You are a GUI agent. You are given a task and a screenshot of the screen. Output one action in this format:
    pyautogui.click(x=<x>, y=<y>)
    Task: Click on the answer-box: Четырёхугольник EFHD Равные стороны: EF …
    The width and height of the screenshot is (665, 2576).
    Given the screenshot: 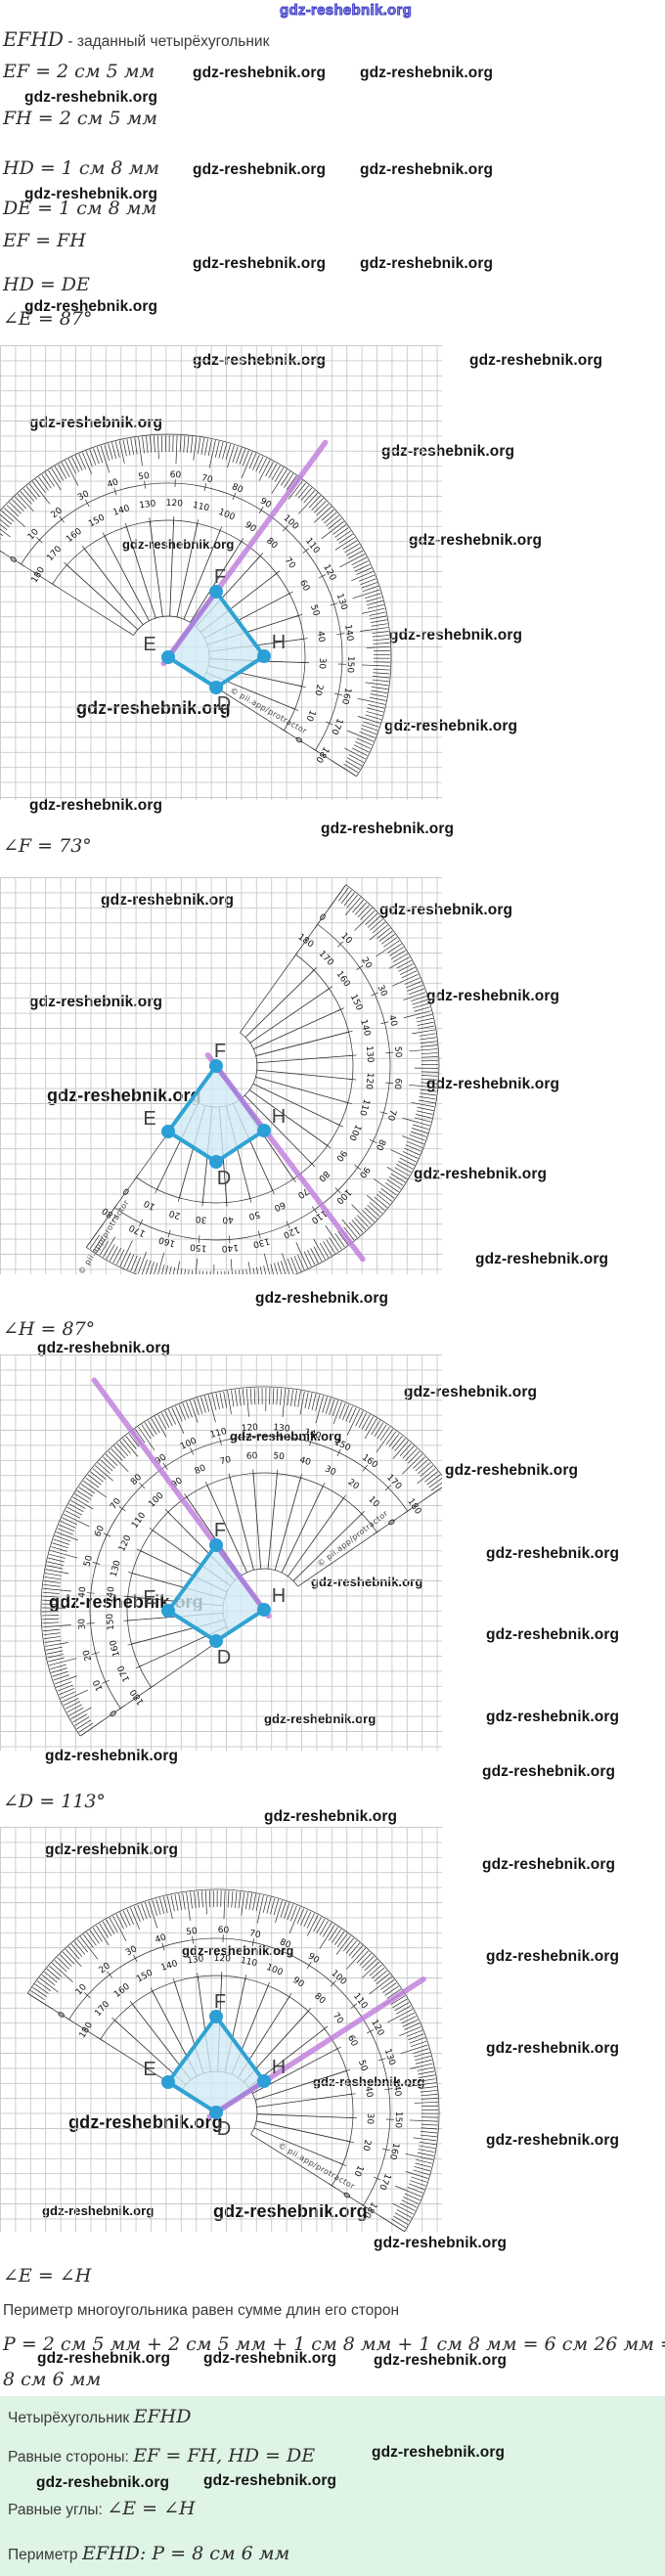 What is the action you would take?
    pyautogui.click(x=332, y=2486)
    